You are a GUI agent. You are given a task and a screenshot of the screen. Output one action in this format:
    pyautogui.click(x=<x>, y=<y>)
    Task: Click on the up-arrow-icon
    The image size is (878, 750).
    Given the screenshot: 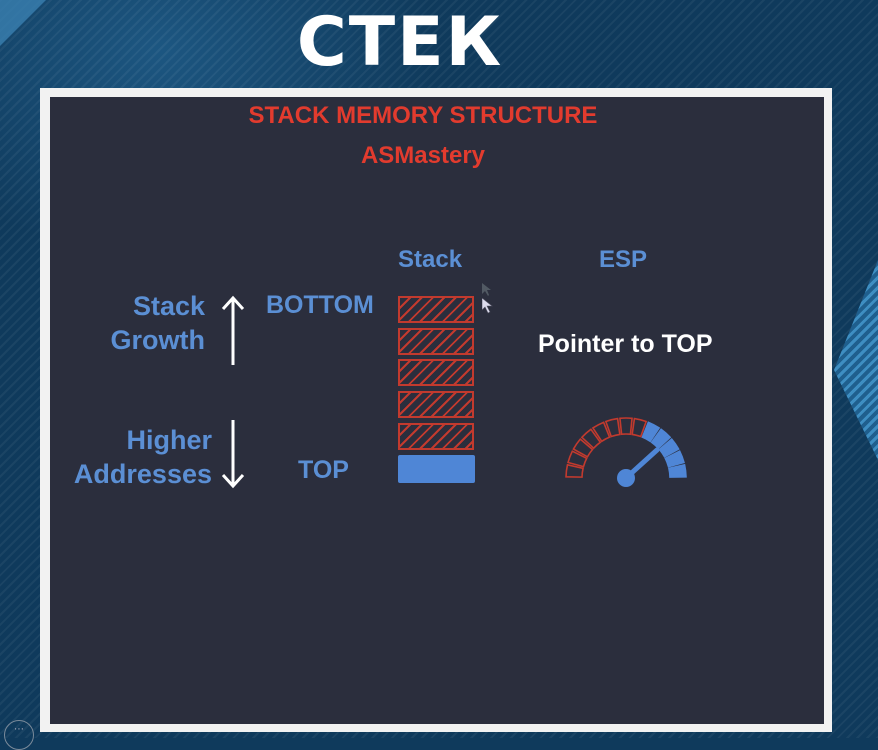 What is the action you would take?
    pyautogui.click(x=233, y=330)
    